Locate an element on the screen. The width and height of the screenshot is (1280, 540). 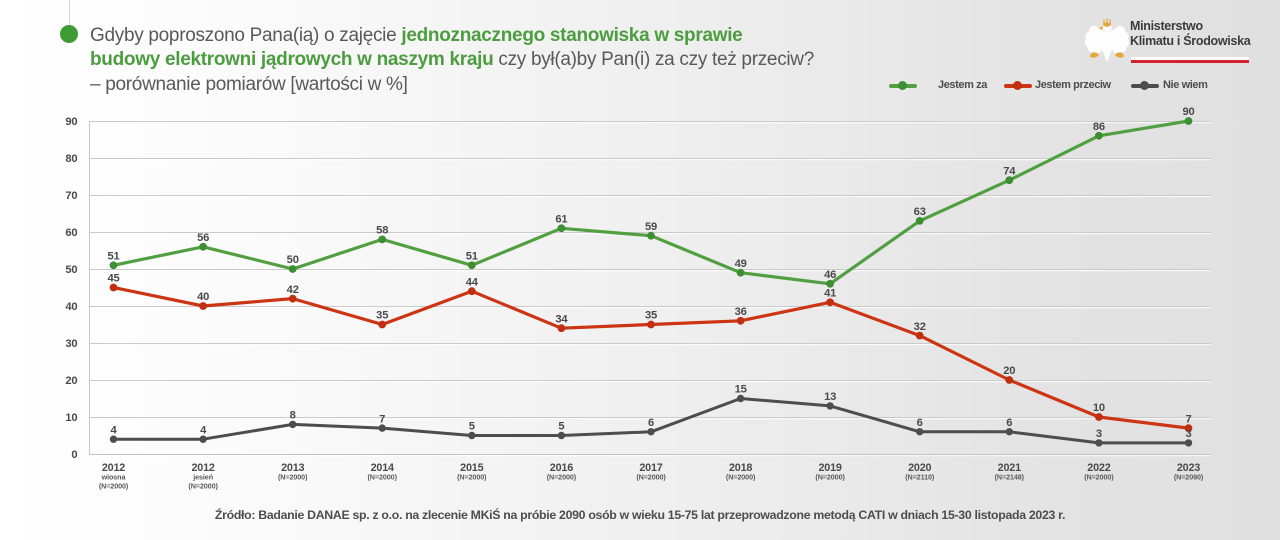
svg-text: 49 is located at coordinates (741, 264).